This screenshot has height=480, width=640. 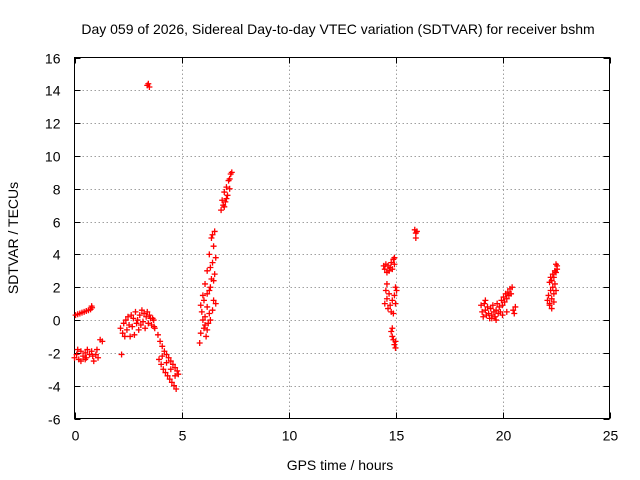 What do you see at coordinates (53, 239) in the screenshot?
I see `y-tick-labels: -6 -4 -2 0 2 4 6 8 10 12 14 16` at bounding box center [53, 239].